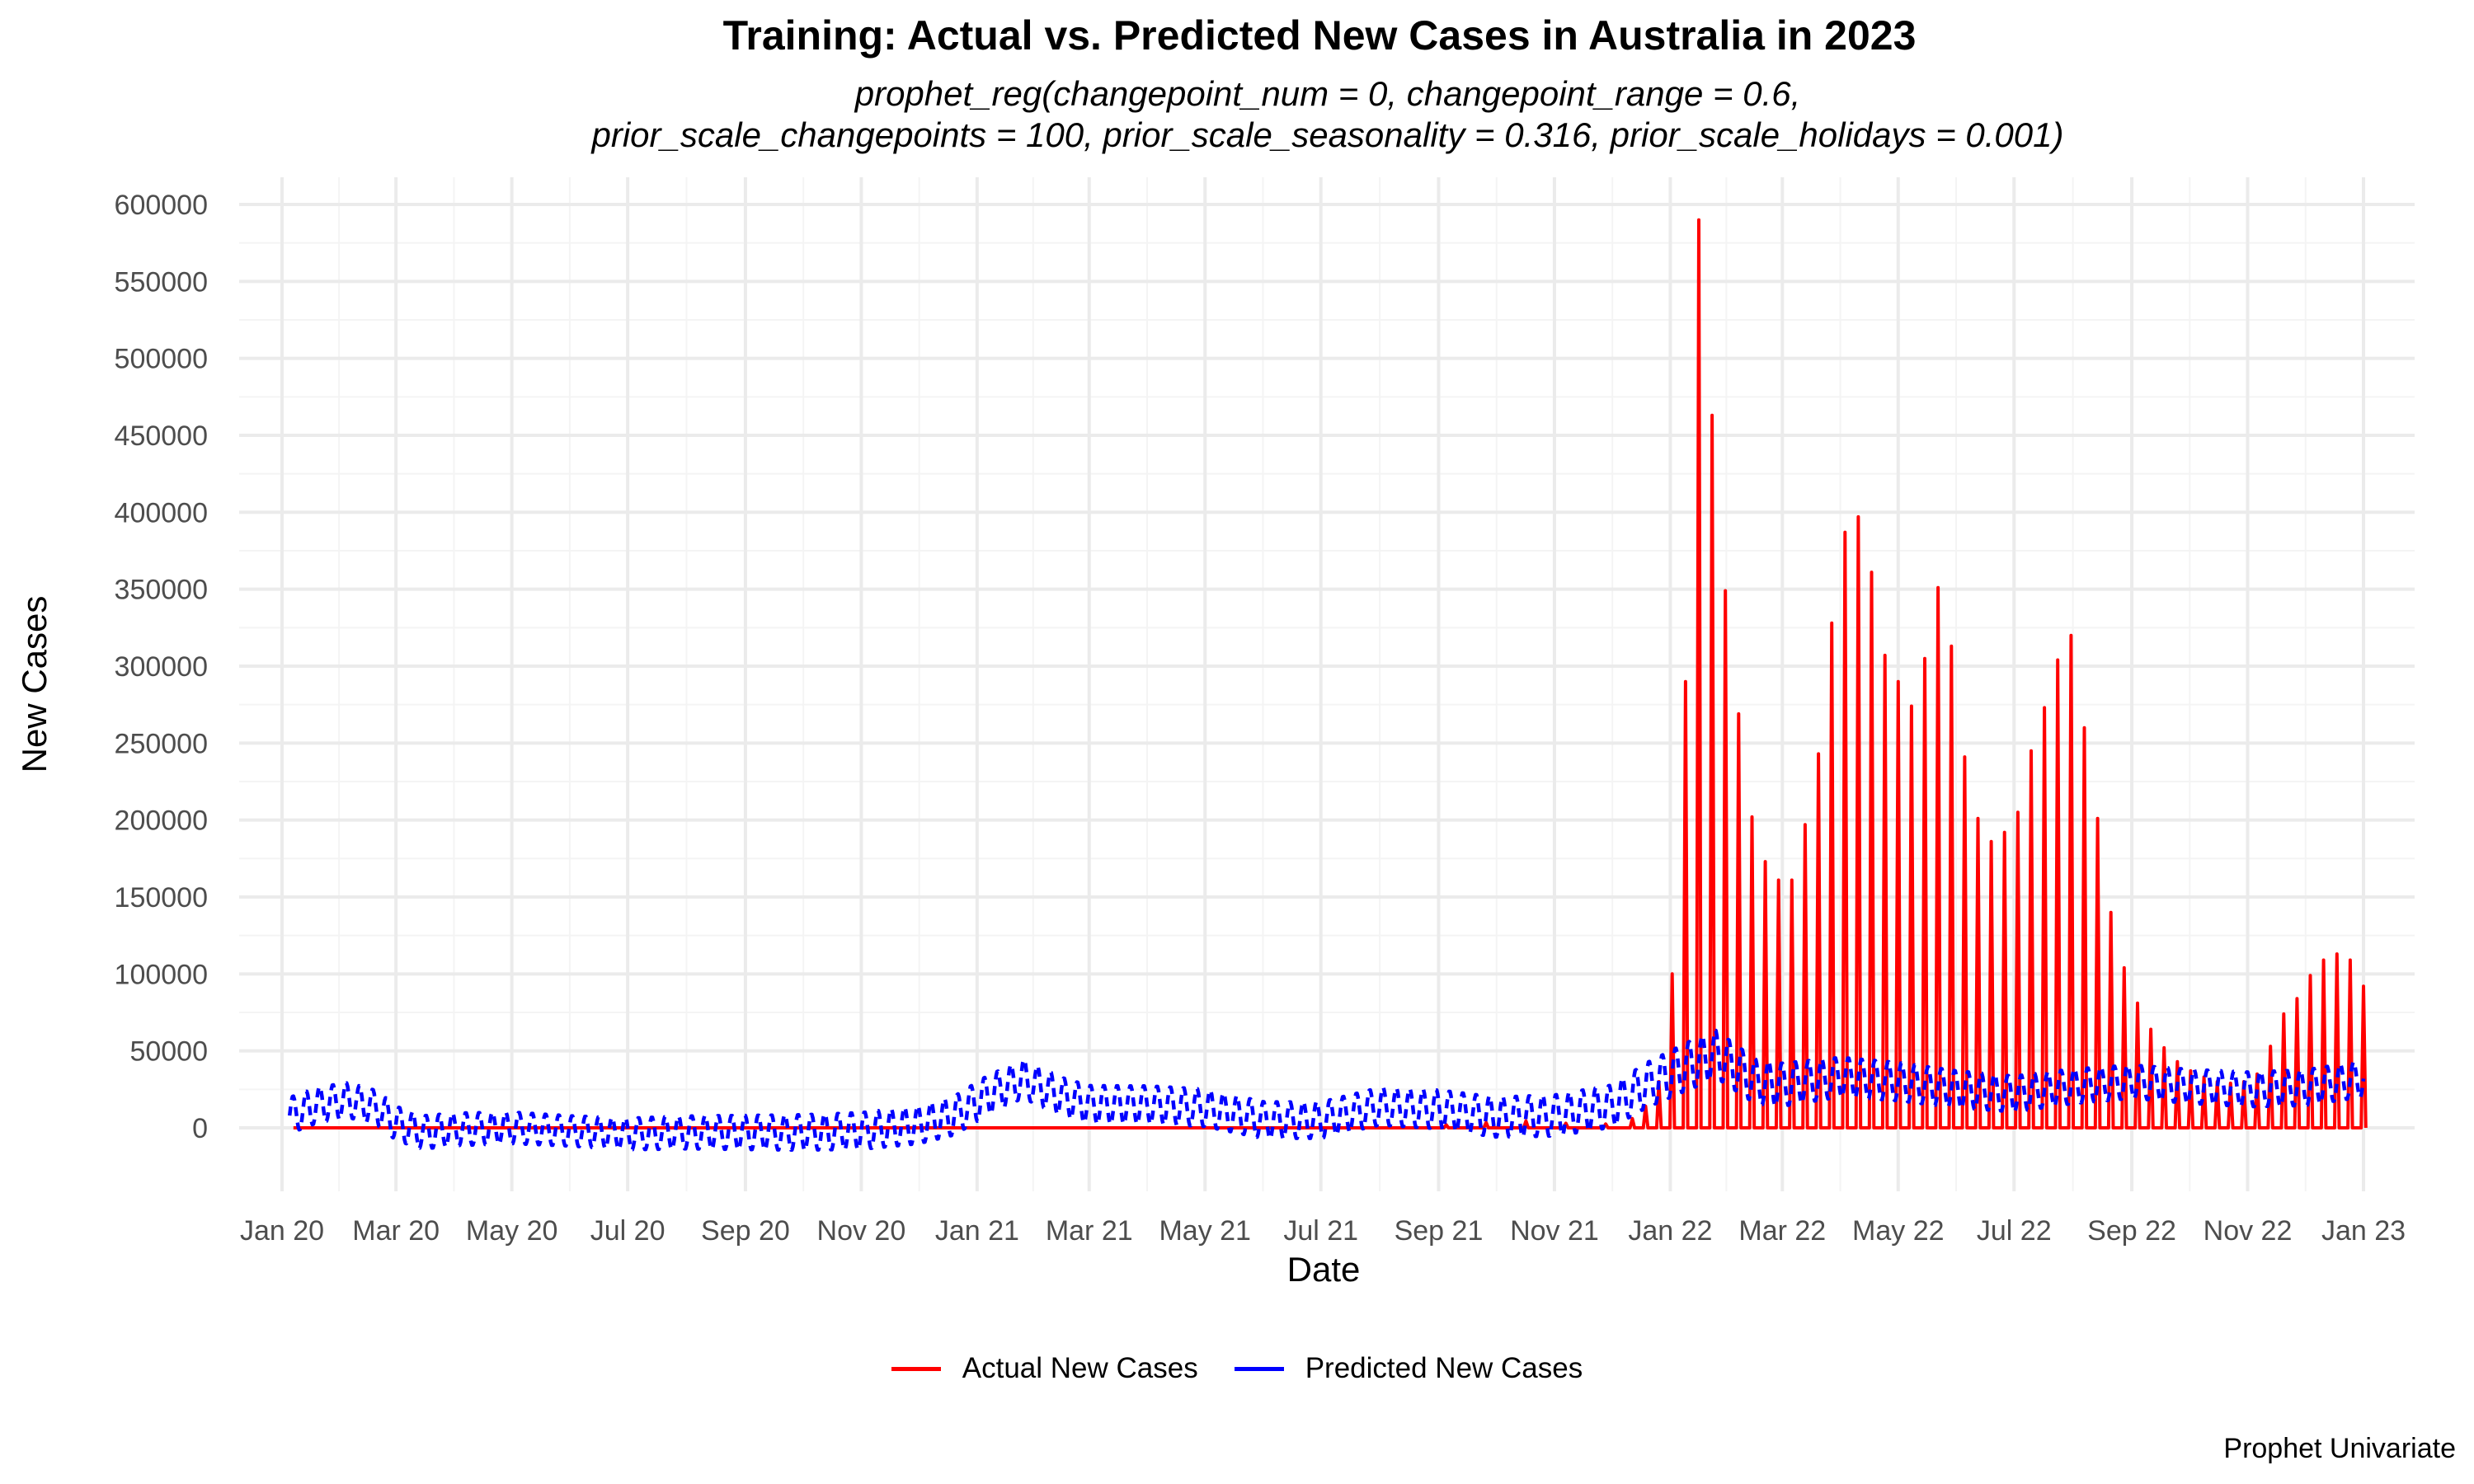  I want to click on legend-key-actual, so click(916, 1368).